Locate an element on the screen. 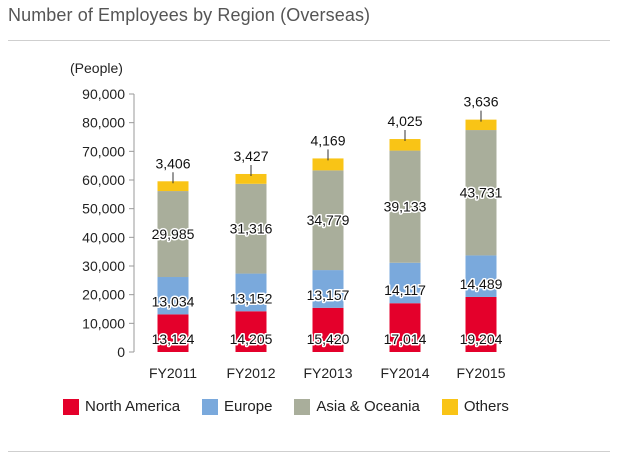  y-tick-label: 80,000 is located at coordinates (103, 123).